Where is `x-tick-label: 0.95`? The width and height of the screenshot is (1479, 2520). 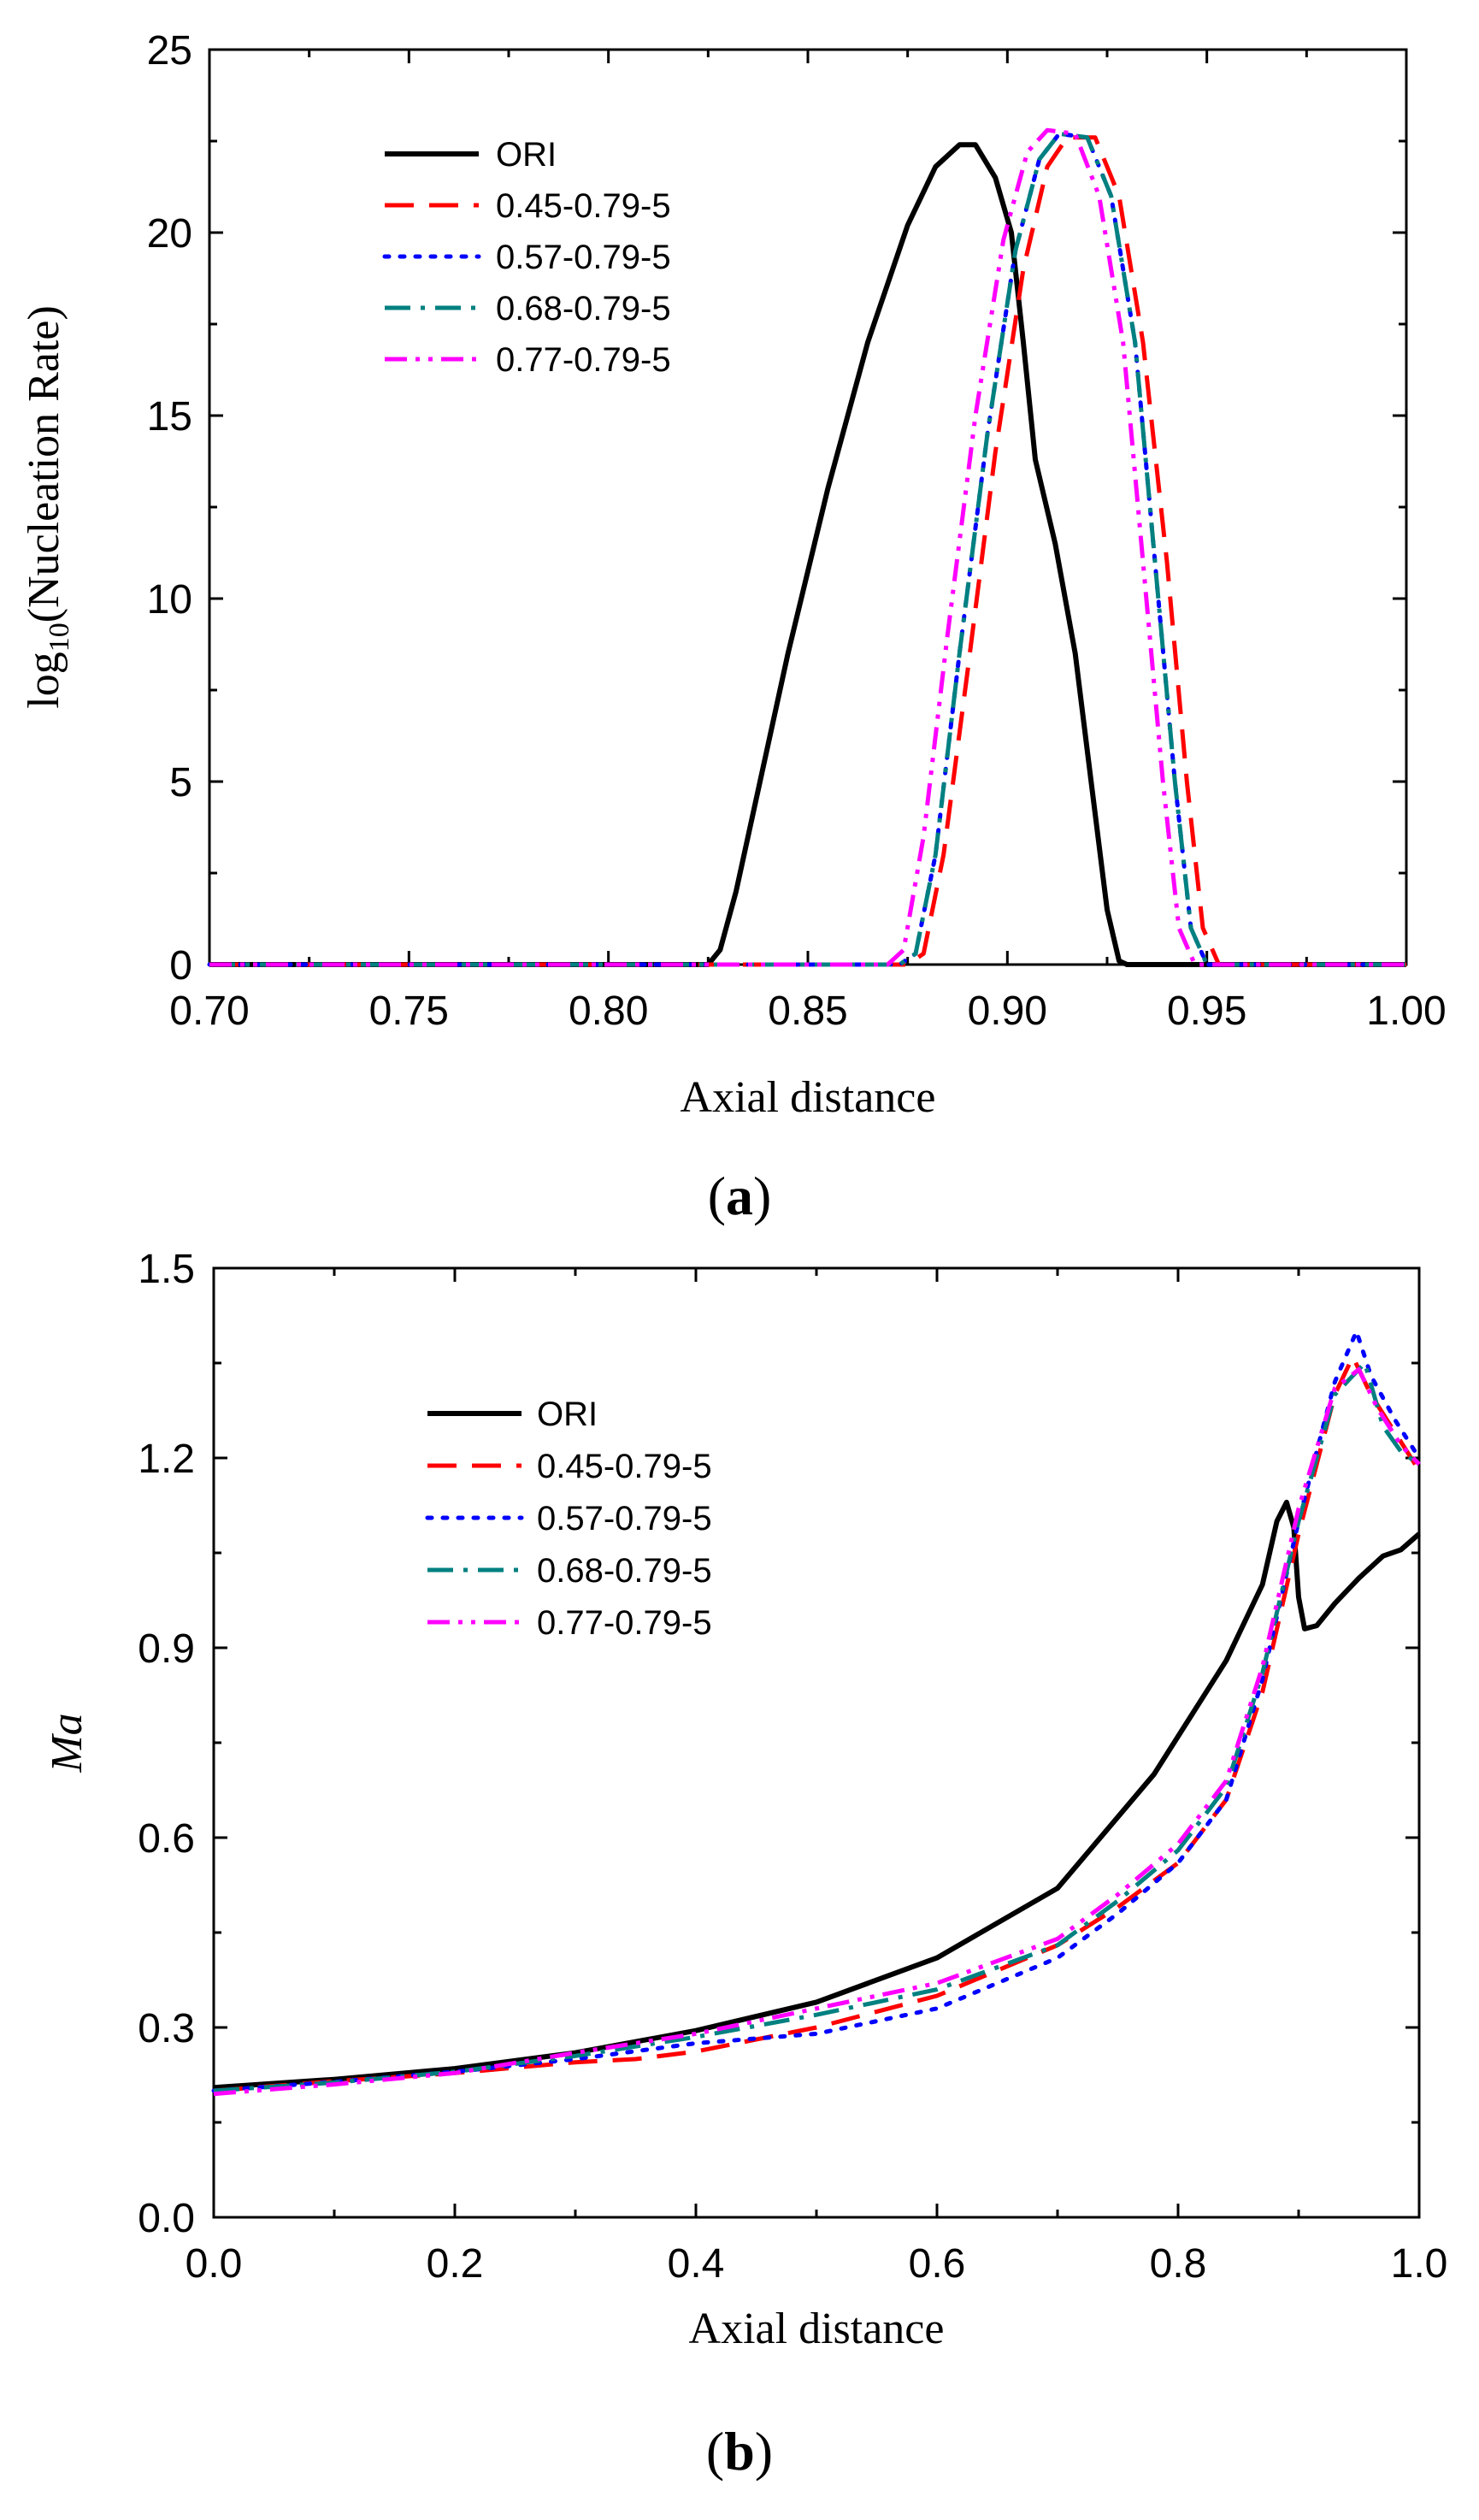 x-tick-label: 0.95 is located at coordinates (1206, 1011).